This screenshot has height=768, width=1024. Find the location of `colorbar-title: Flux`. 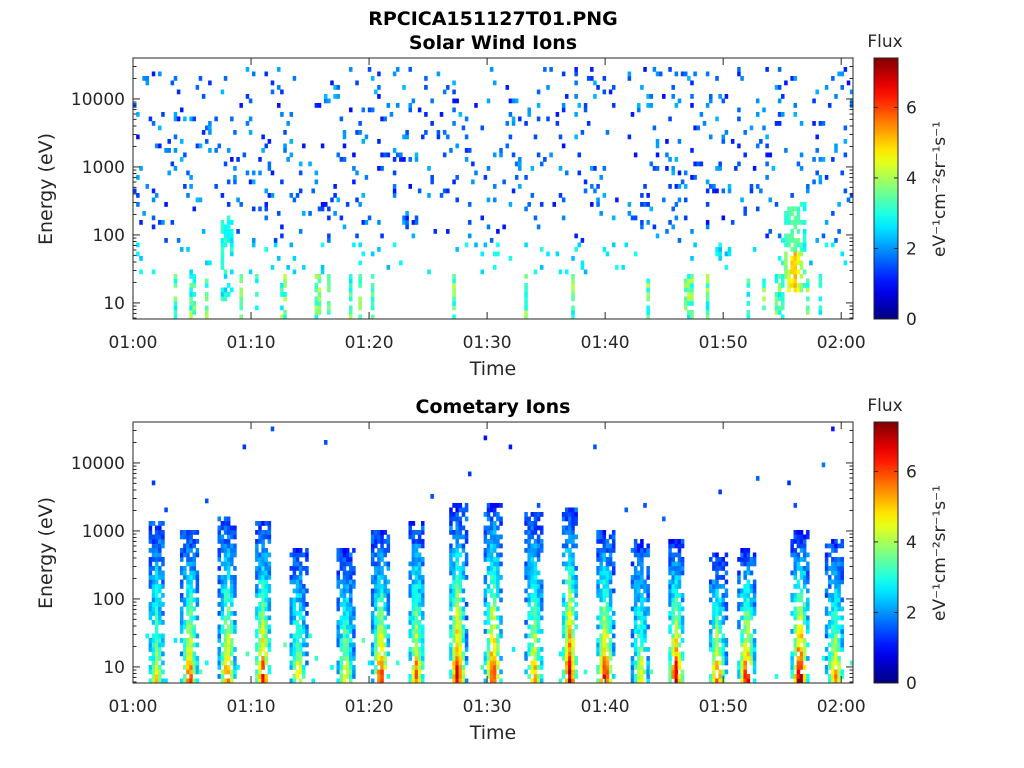

colorbar-title: Flux is located at coordinates (884, 406).